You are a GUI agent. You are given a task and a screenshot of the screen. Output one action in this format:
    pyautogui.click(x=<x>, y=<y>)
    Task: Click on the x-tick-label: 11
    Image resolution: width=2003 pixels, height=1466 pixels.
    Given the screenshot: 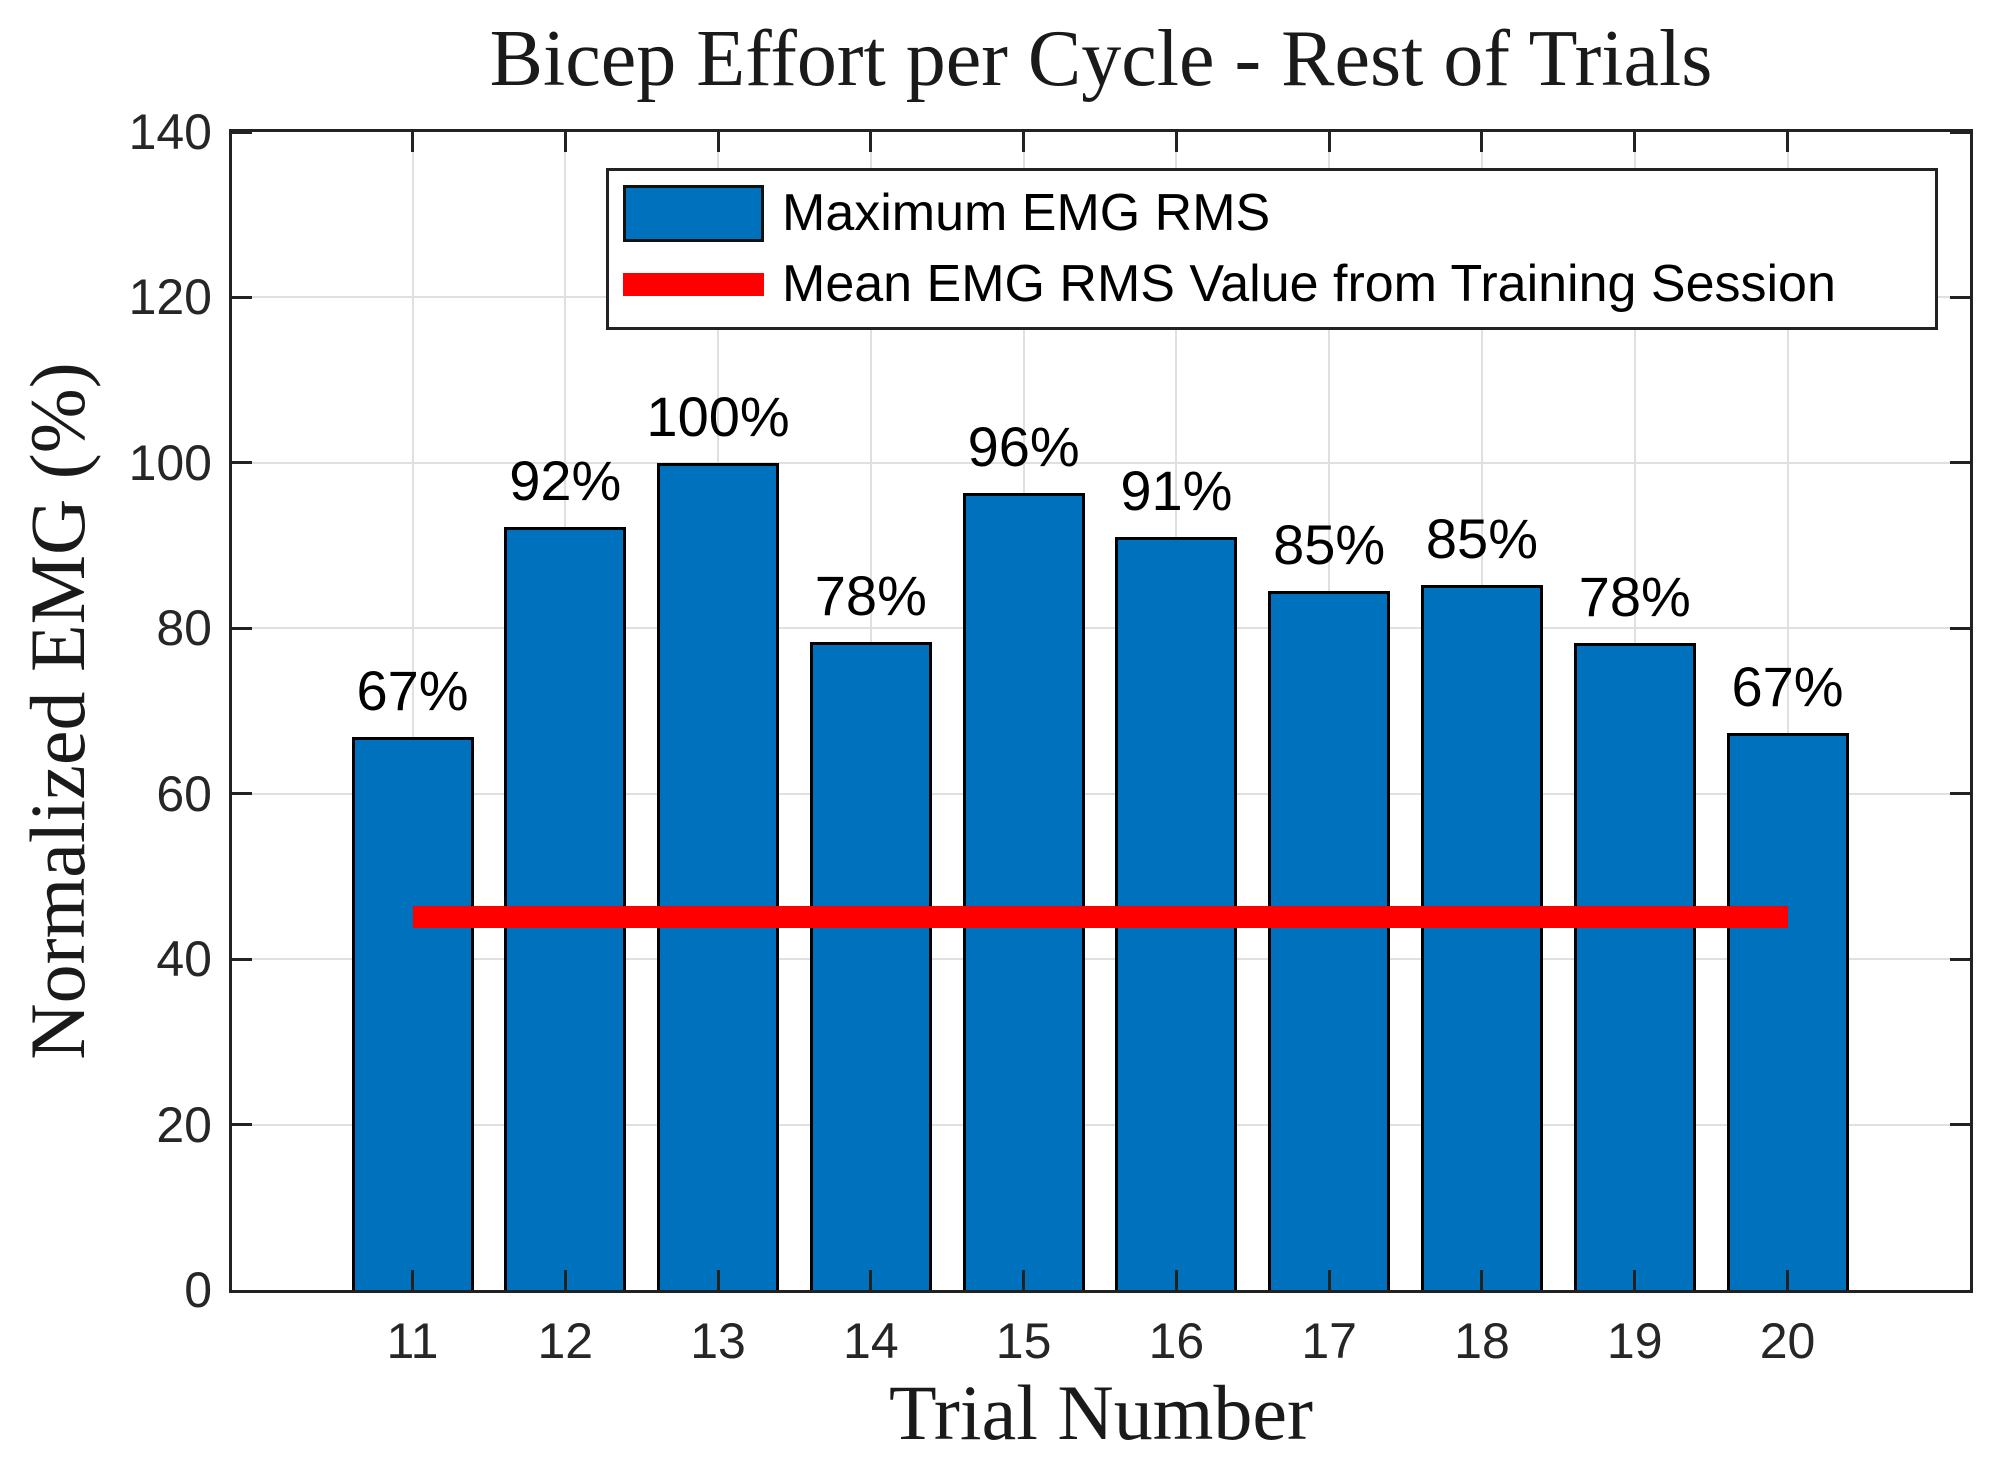 What is the action you would take?
    pyautogui.click(x=412, y=1341)
    